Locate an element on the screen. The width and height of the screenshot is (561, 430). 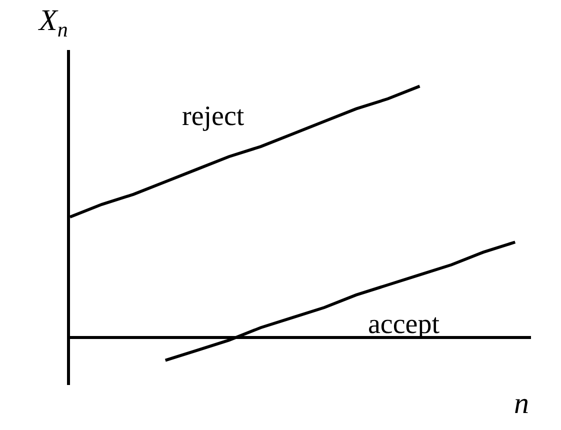
series-label: reject is located at coordinates (213, 116).